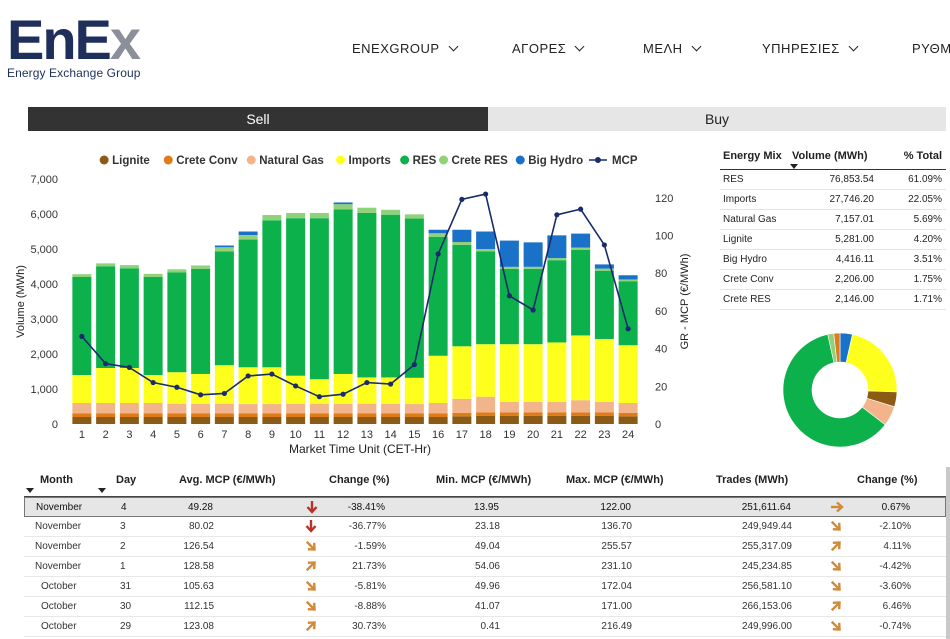 Image resolution: width=950 pixels, height=639 pixels. I want to click on x-tick-label: 8, so click(248, 435).